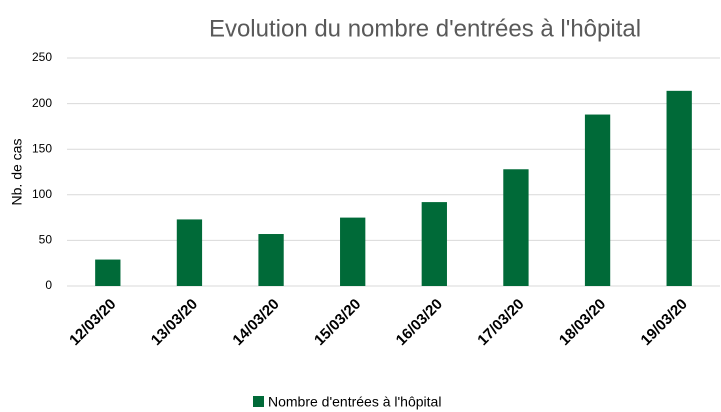 This screenshot has height=412, width=721. What do you see at coordinates (46, 240) in the screenshot?
I see `y-tick-label: 50` at bounding box center [46, 240].